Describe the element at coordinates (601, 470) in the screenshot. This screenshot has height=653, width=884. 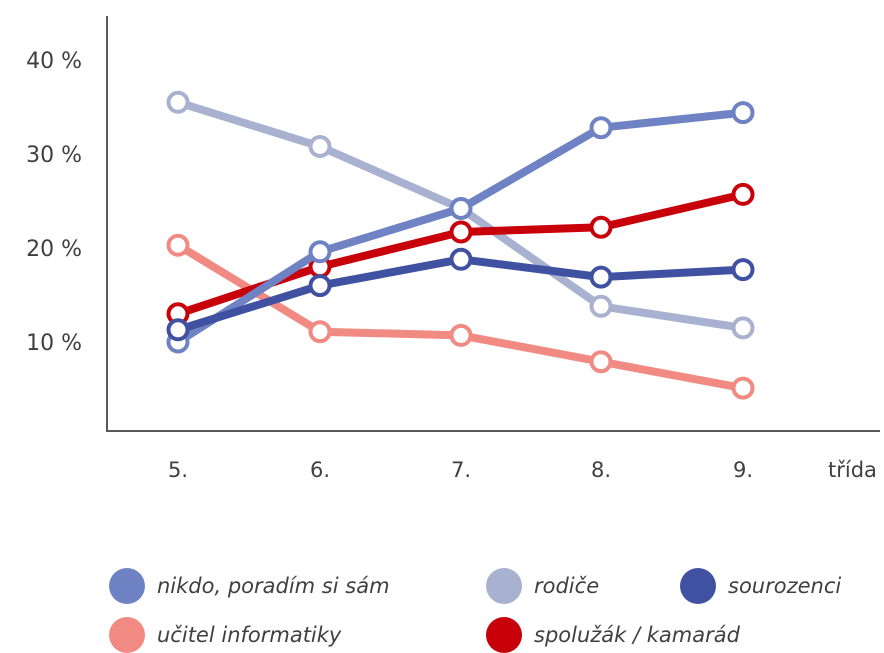
I see `x-tick-label: 8.` at that location.